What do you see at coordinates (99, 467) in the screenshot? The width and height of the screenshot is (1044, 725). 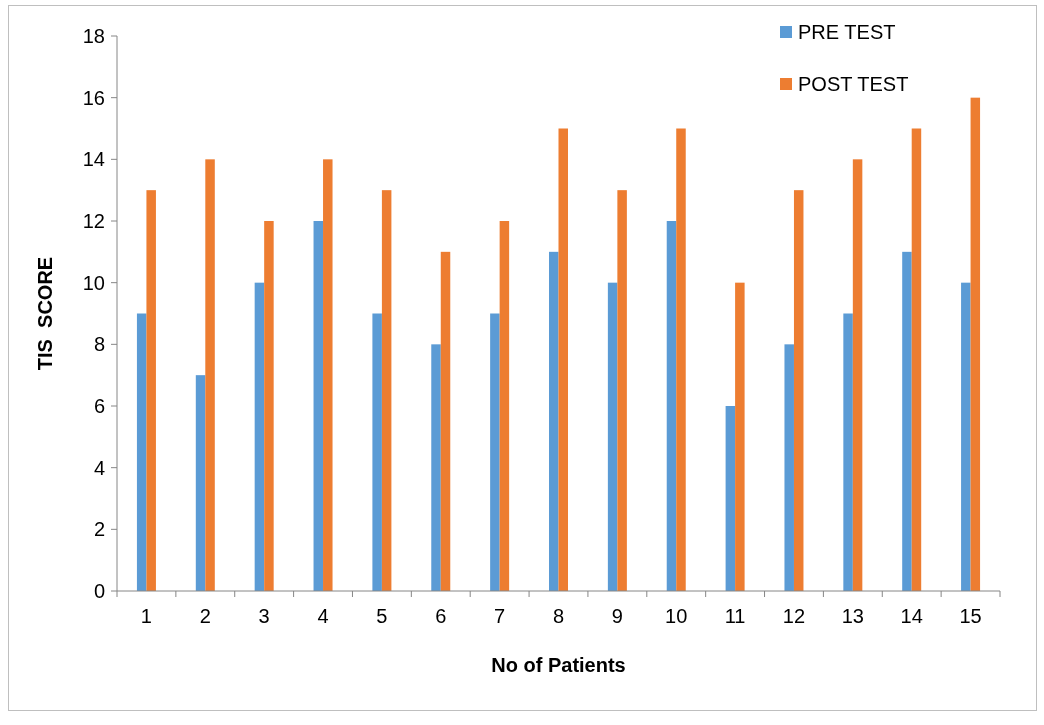 I see `y-tick-label: 4` at bounding box center [99, 467].